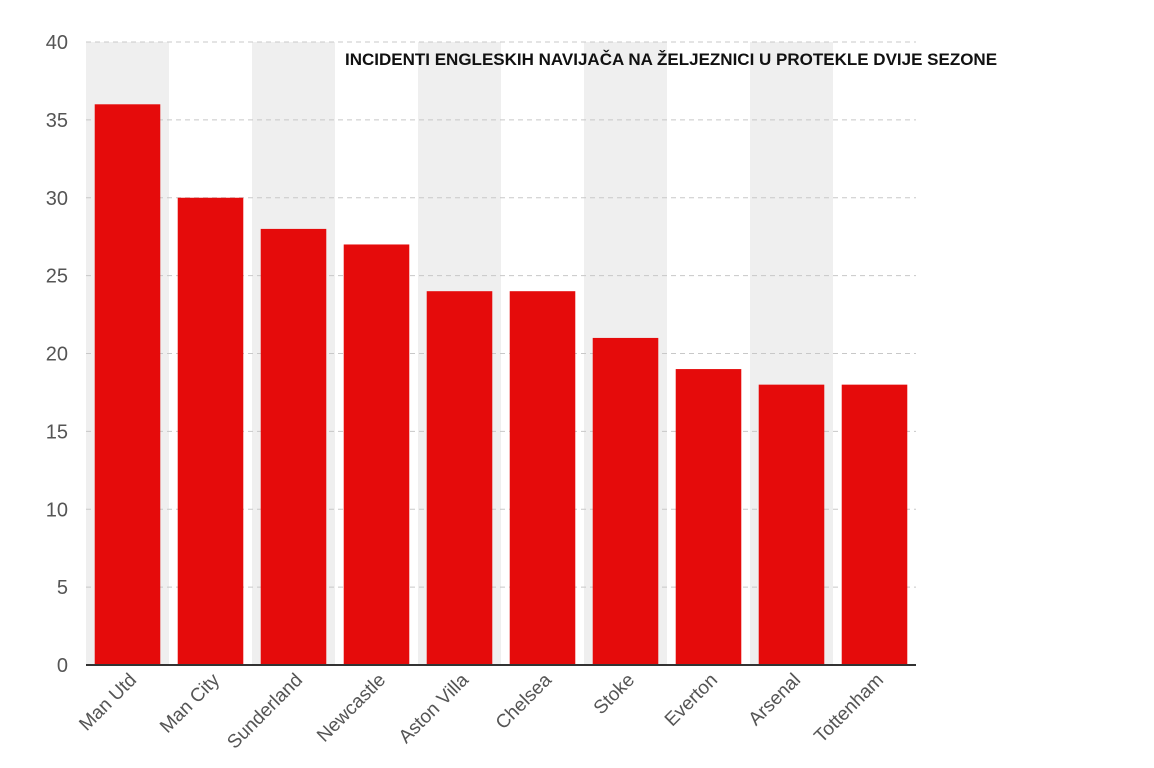 Image resolution: width=1154 pixels, height=768 pixels. I want to click on y-tick-label: 5, so click(62, 588).